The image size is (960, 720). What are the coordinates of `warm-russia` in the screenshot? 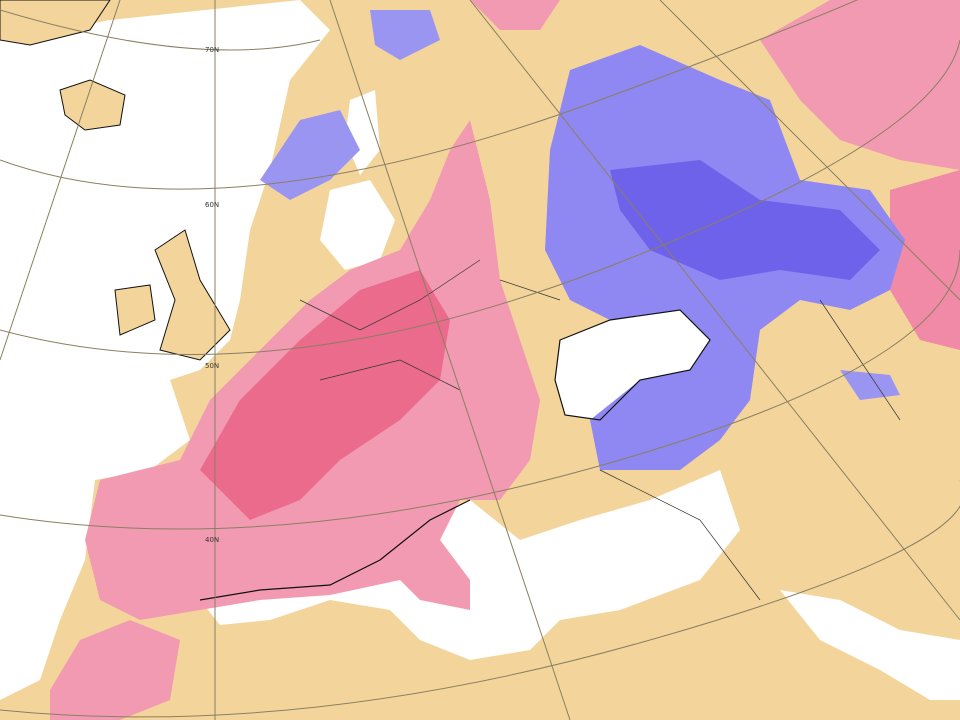 It's located at (860, 85).